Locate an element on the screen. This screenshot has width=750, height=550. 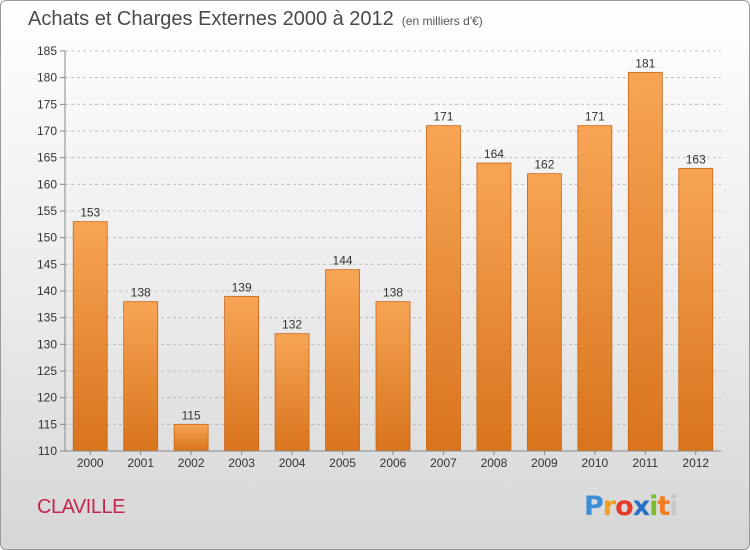
logo-letter: o is located at coordinates (624, 506).